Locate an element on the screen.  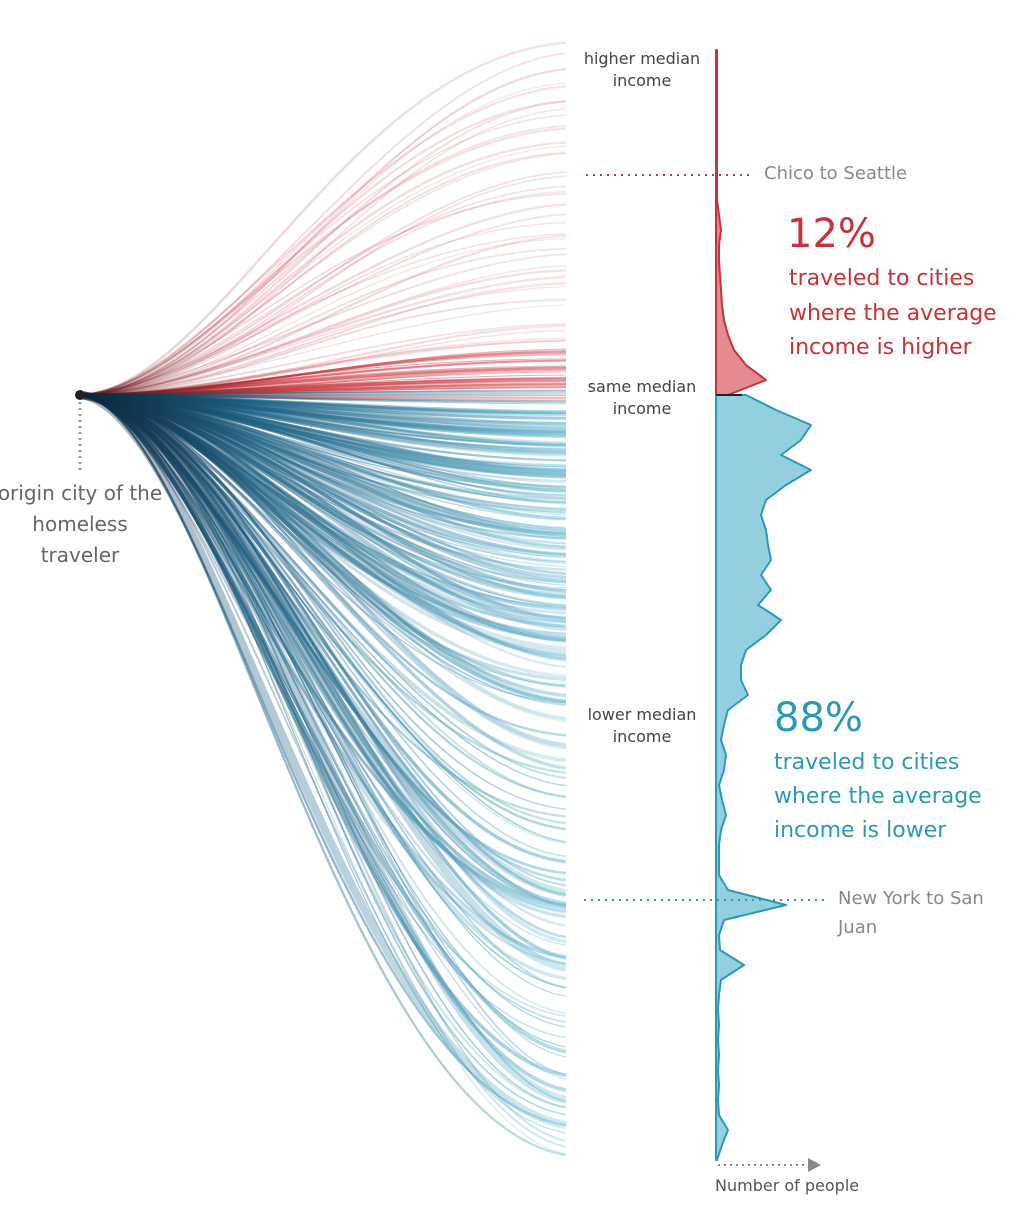
origin-dot is located at coordinates (80, 395).